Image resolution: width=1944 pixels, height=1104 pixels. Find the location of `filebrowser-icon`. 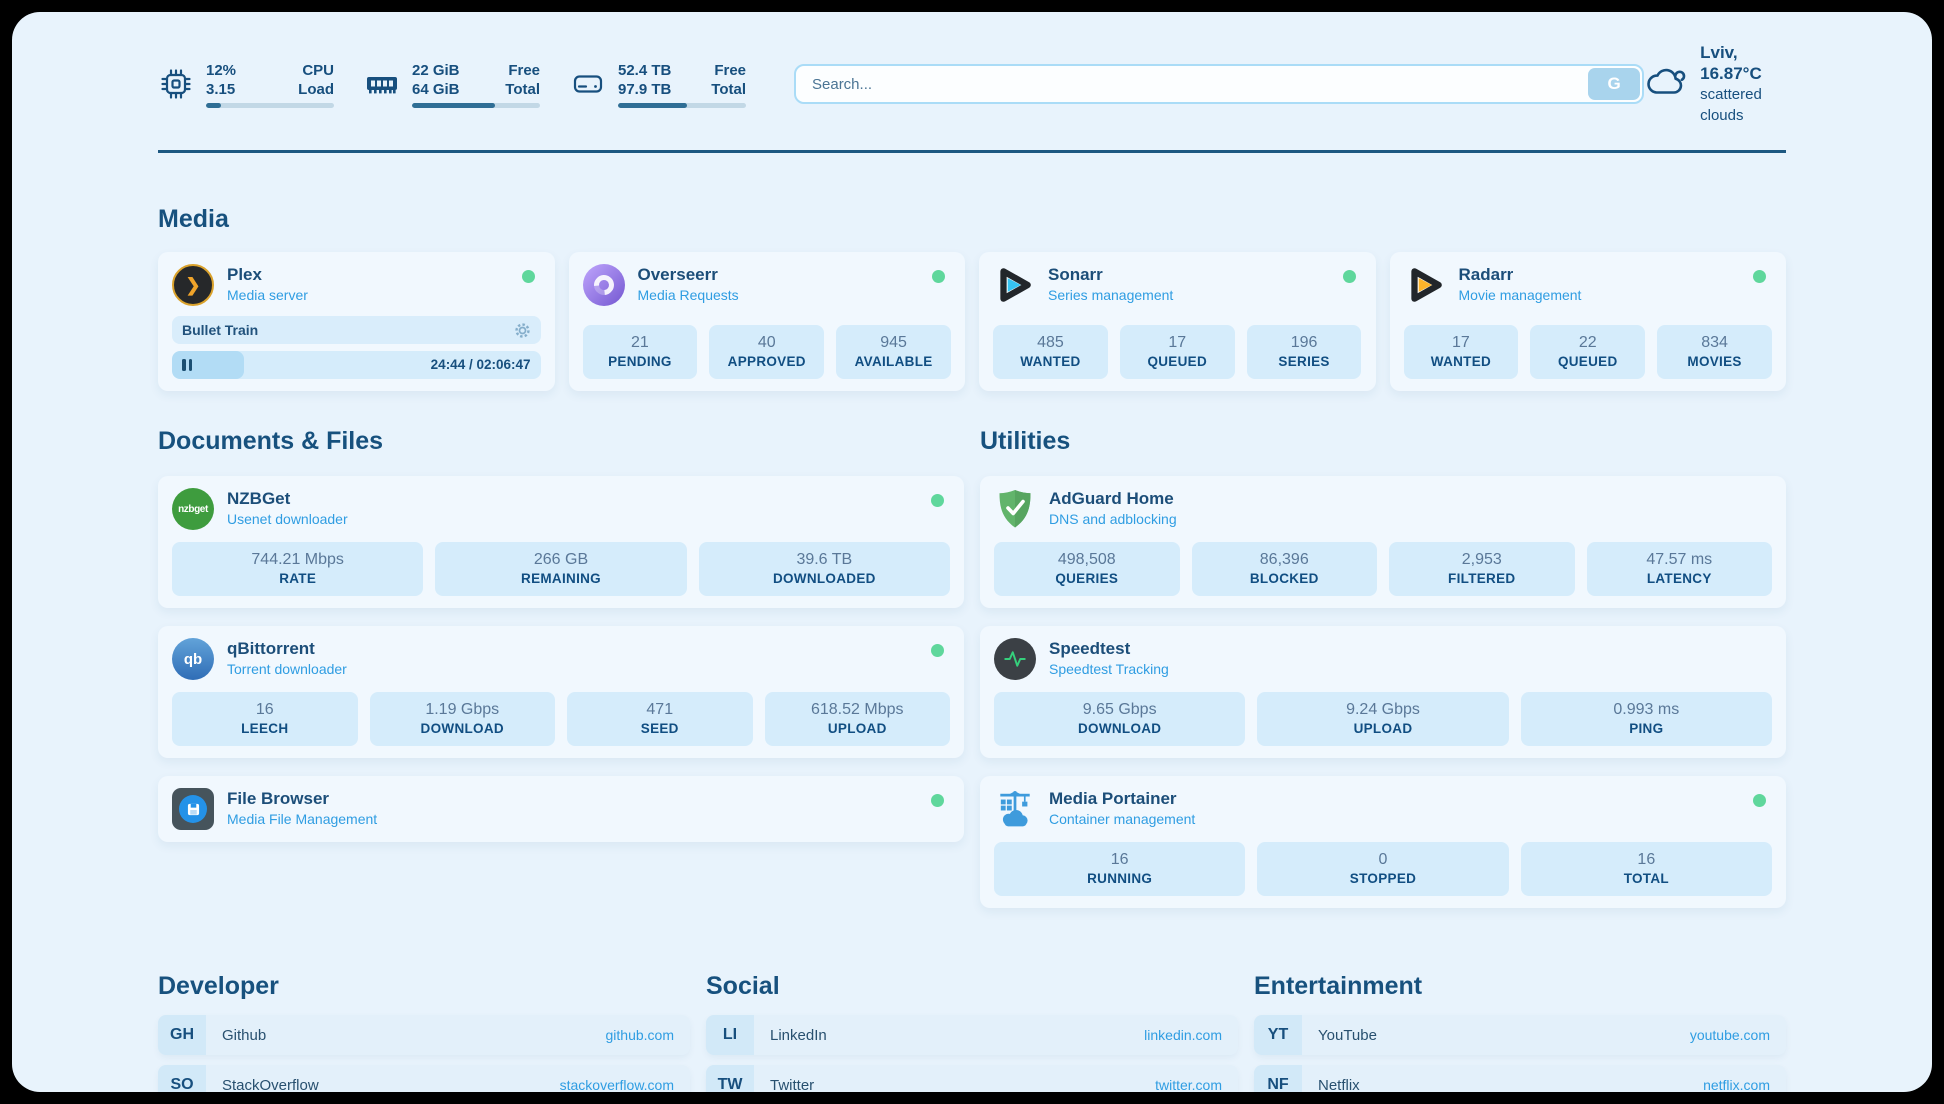

filebrowser-icon is located at coordinates (193, 809).